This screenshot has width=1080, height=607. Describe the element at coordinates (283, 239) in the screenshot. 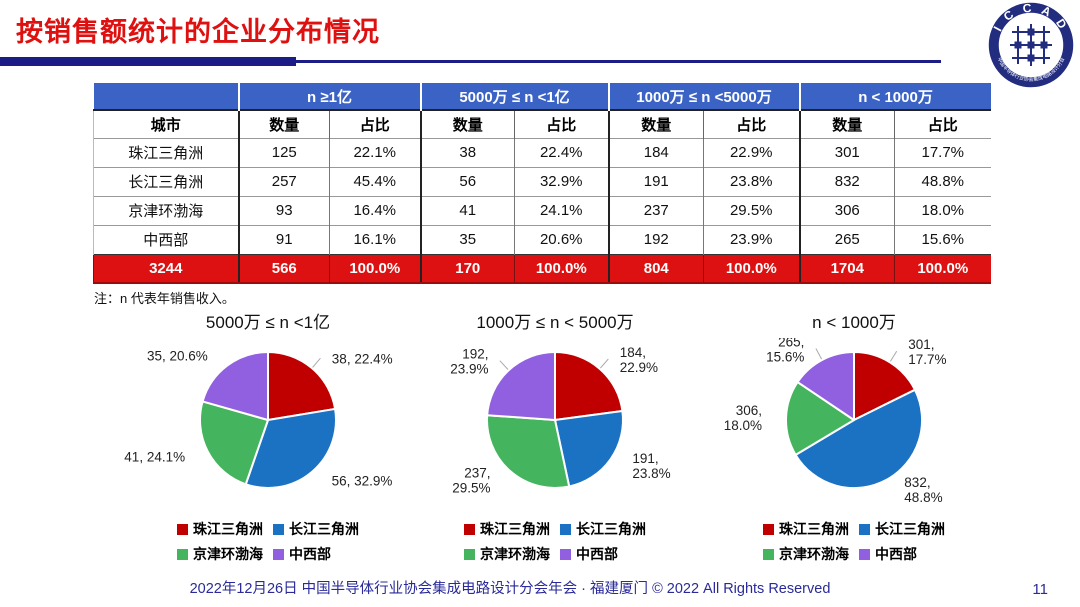

I see `count-cell: 91` at that location.